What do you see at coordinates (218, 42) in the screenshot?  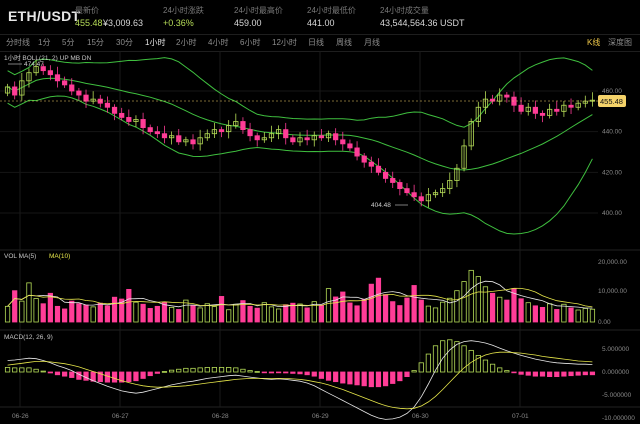 I see `tab-4hour: 4小时` at bounding box center [218, 42].